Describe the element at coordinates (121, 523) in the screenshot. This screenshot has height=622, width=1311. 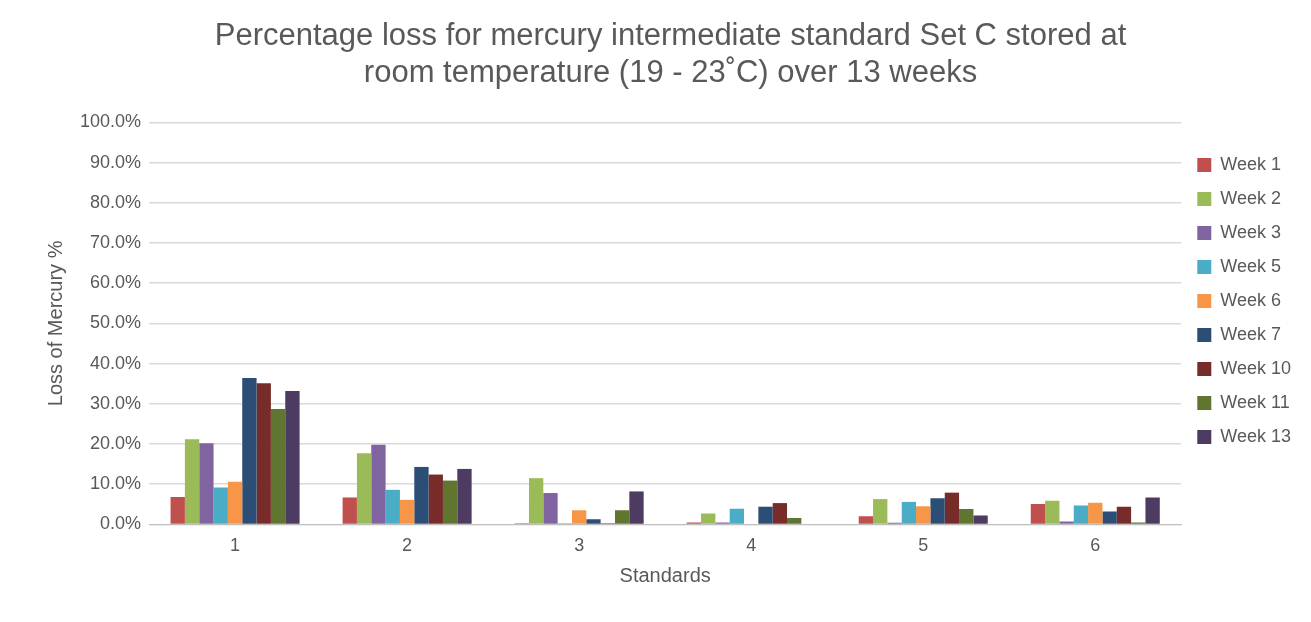
I see `y-tick-label: 0.0%` at that location.